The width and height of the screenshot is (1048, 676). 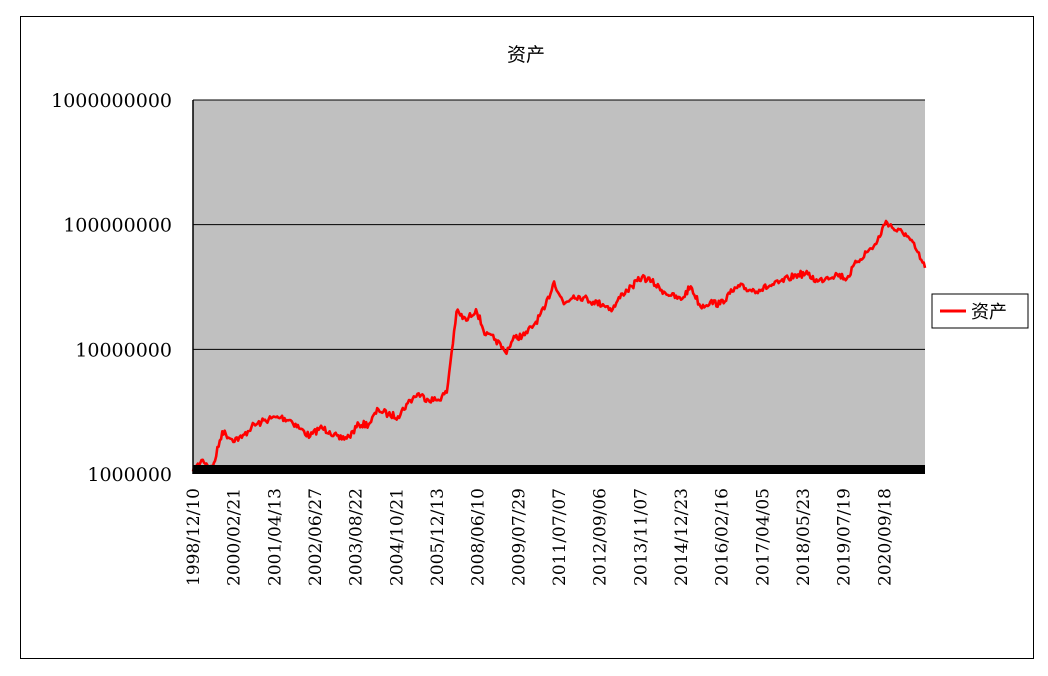 What do you see at coordinates (519, 537) in the screenshot?
I see `x-tick-label: 2009/07/29` at bounding box center [519, 537].